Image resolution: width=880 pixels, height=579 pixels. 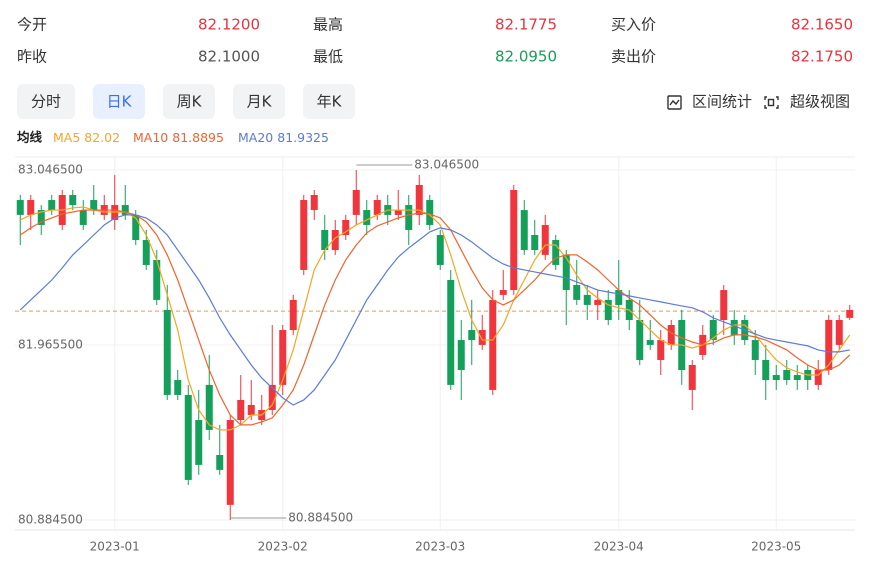 I want to click on legend-entry: MA10 81.8895, so click(x=178, y=137).